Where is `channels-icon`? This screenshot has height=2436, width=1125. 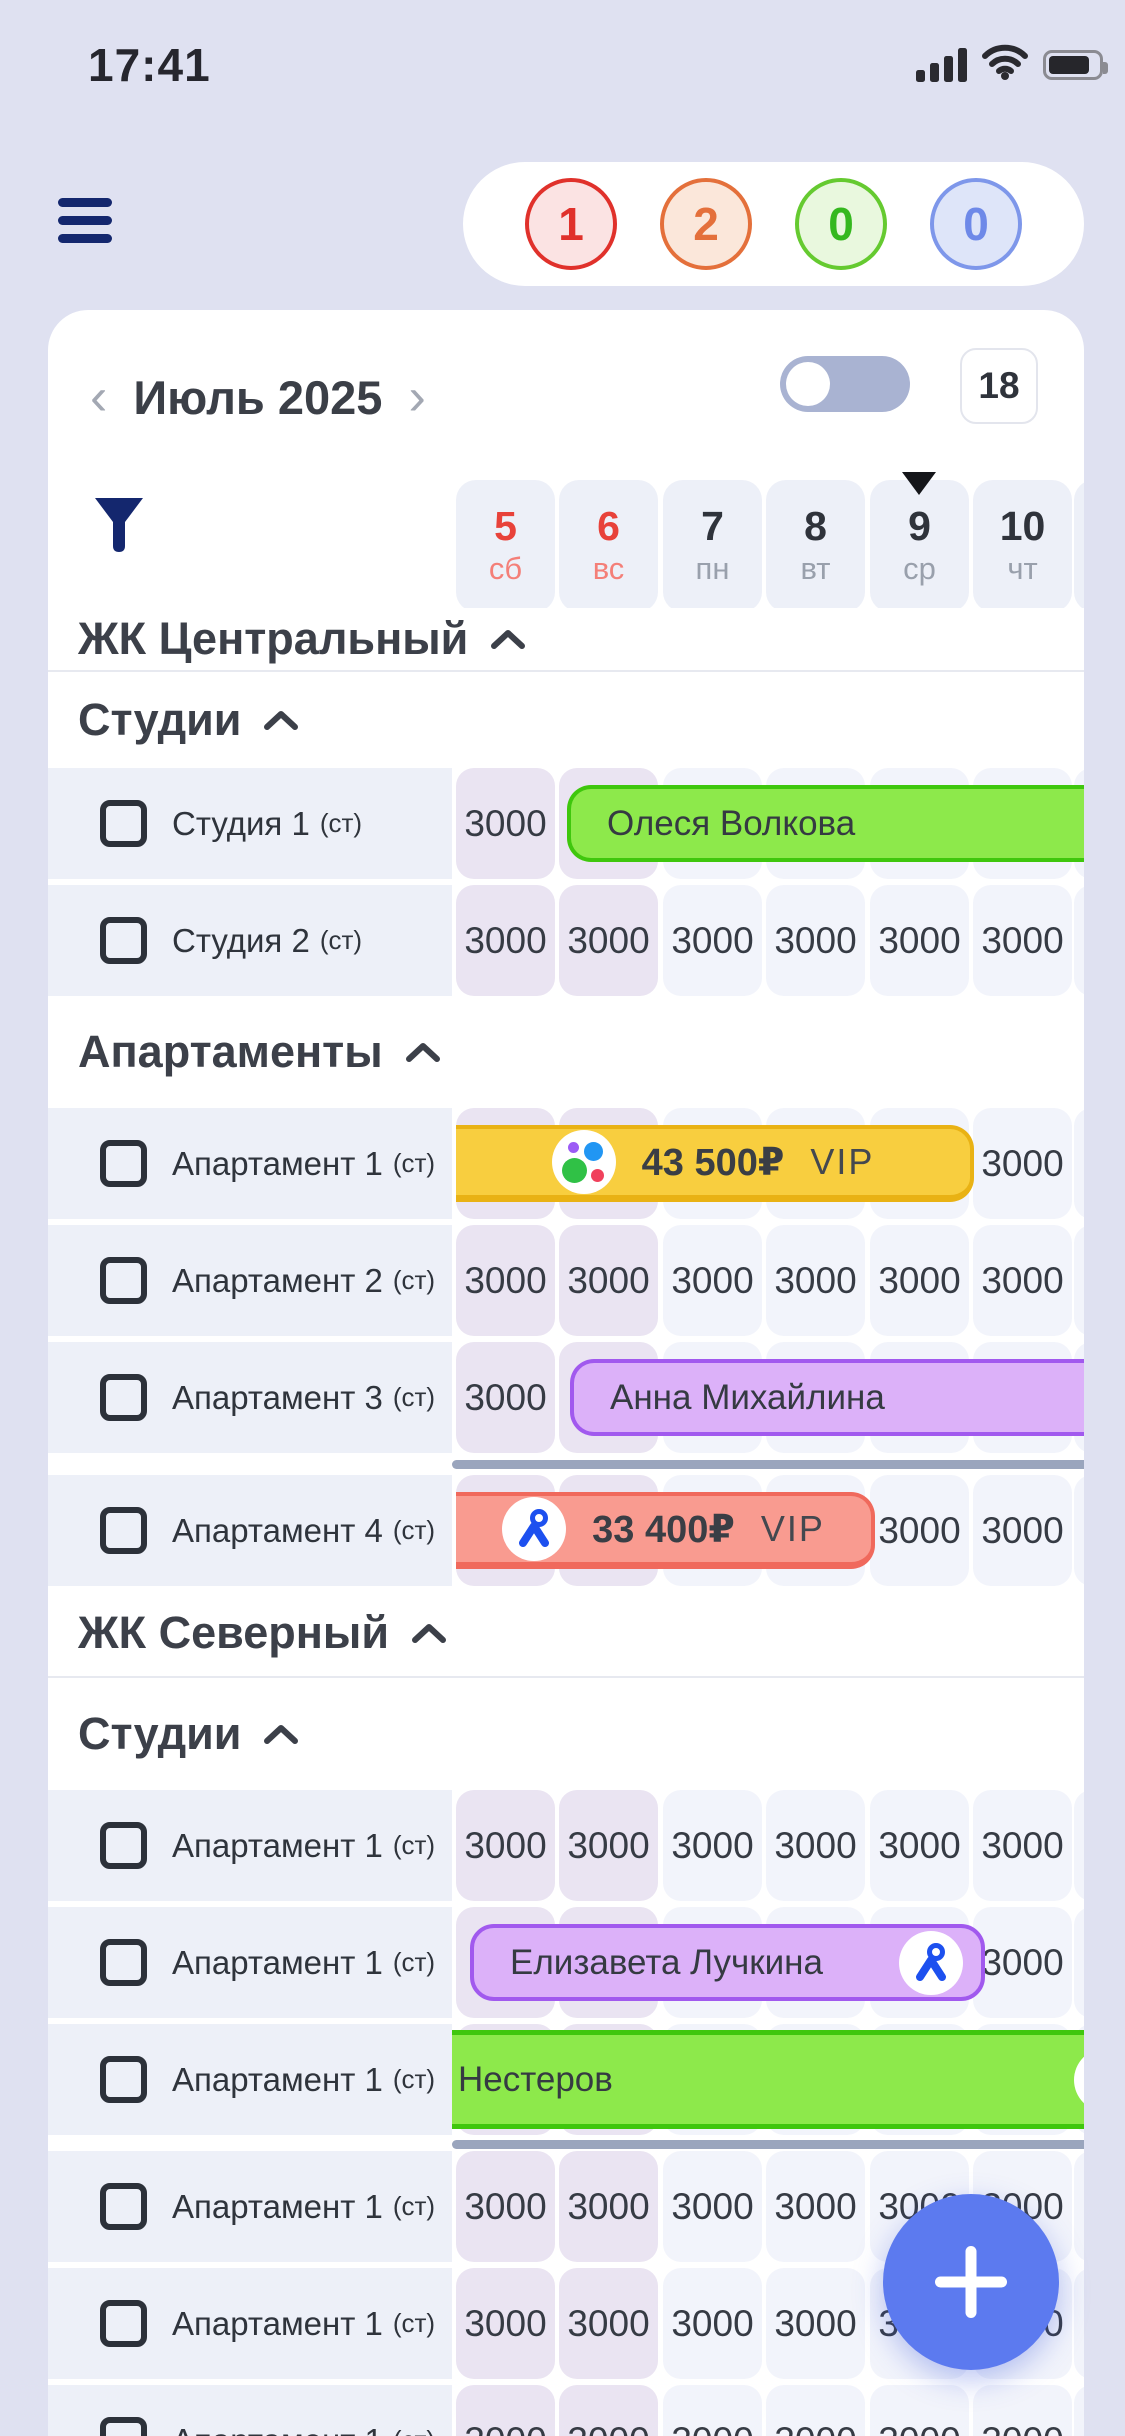 channels-icon is located at coordinates (583, 1162).